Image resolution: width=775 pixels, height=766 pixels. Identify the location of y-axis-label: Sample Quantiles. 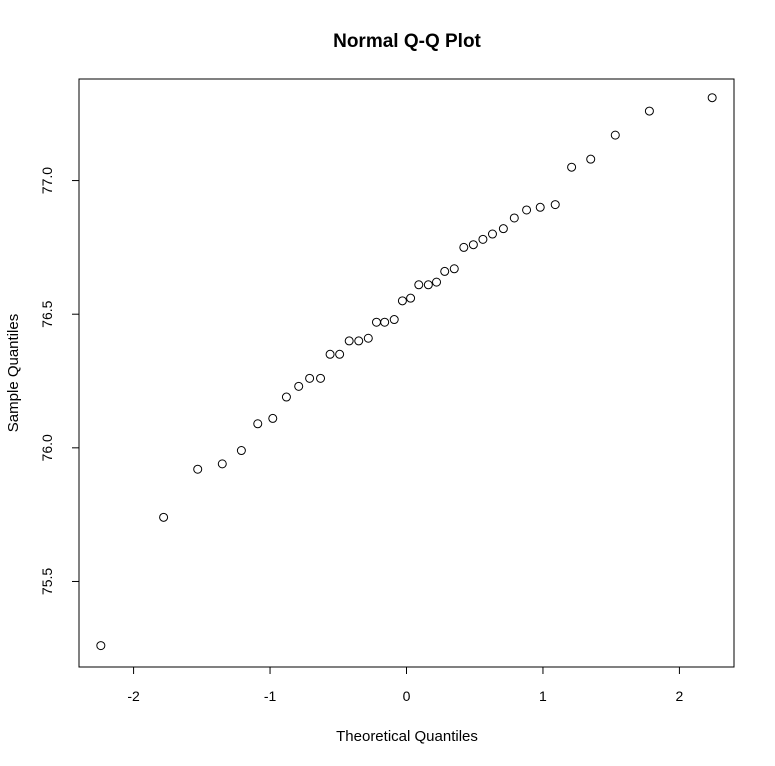
(13, 373).